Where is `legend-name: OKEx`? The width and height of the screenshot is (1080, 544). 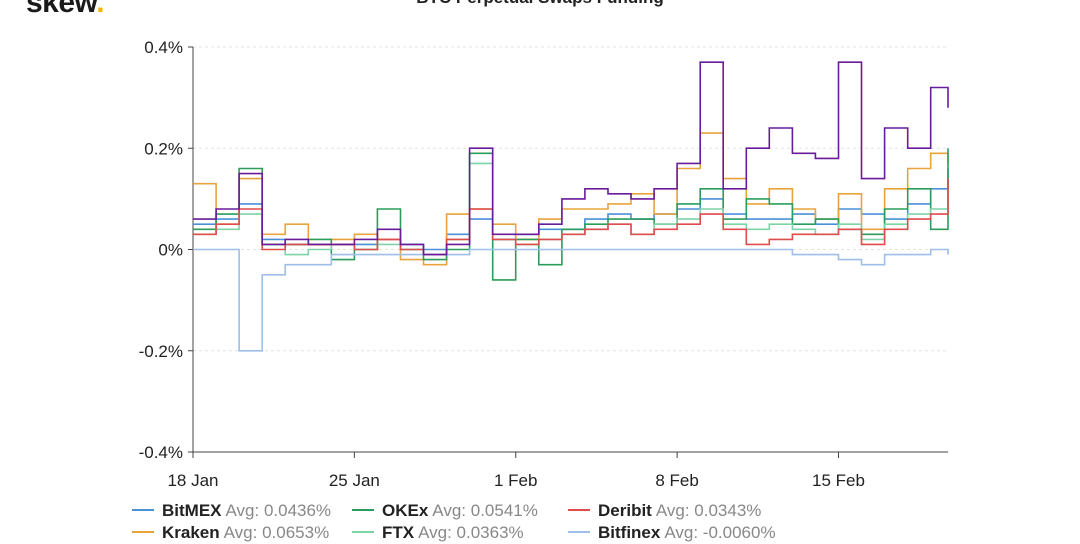
legend-name: OKEx is located at coordinates (405, 510).